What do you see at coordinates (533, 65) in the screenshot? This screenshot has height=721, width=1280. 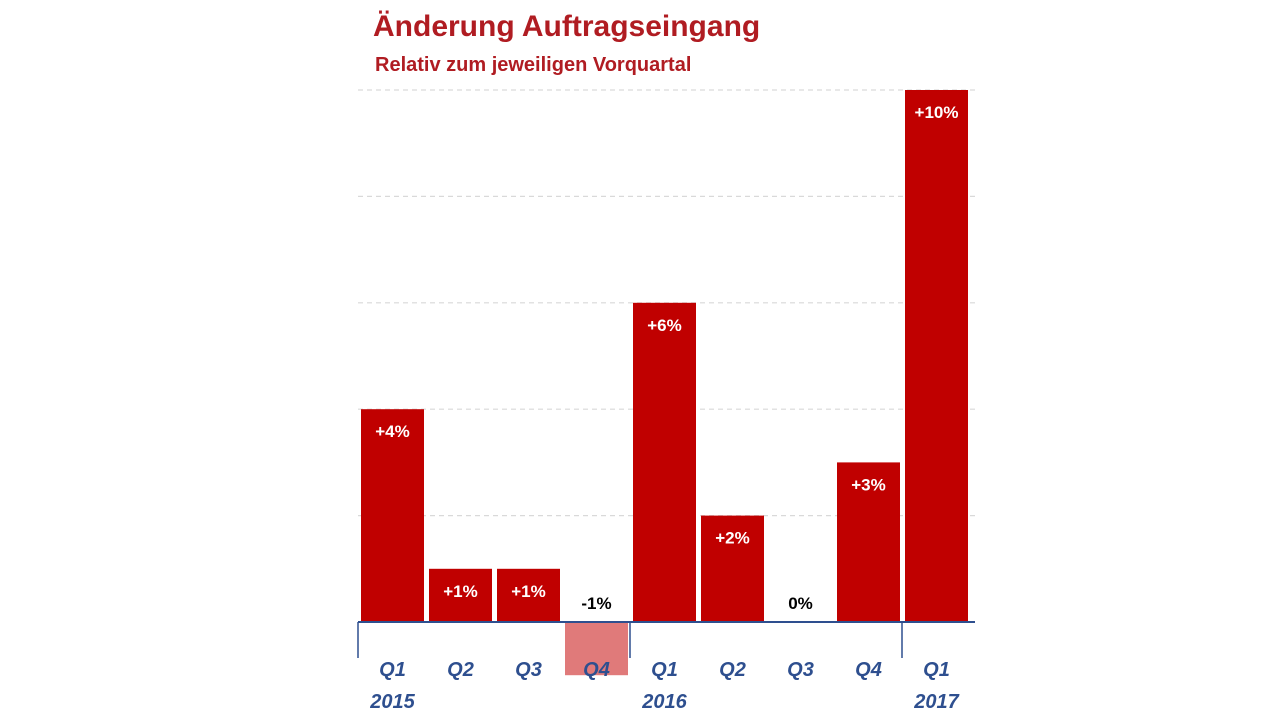 I see `chart-subtitle: Relativ zum jeweiligen Vorquartal` at bounding box center [533, 65].